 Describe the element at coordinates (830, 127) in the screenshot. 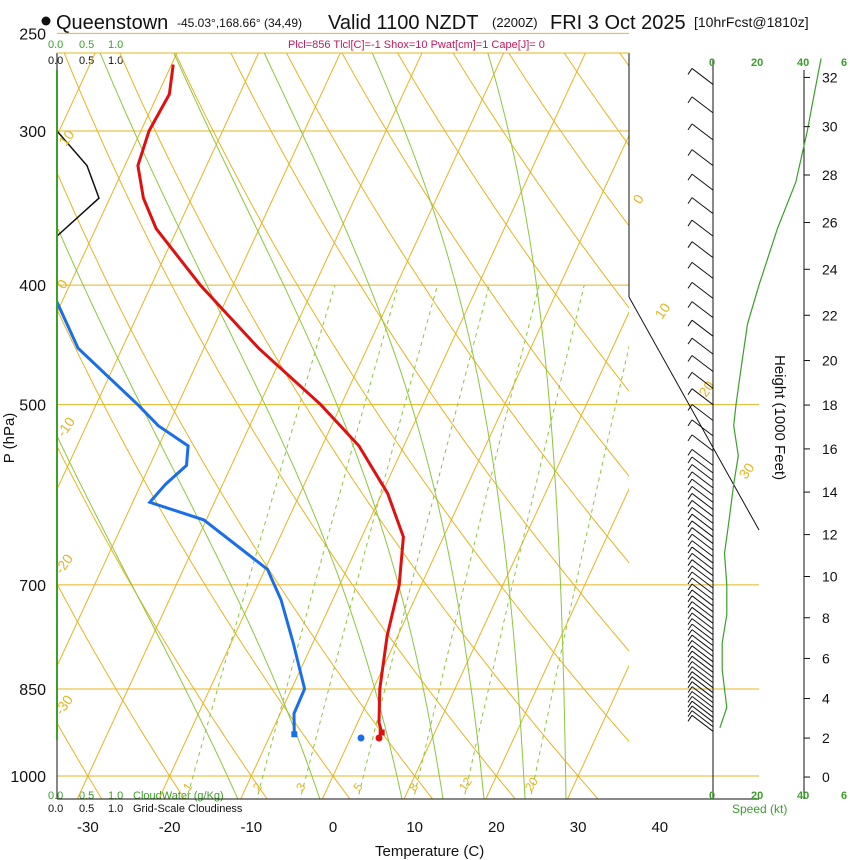

I see `height-tick-label: 30` at that location.